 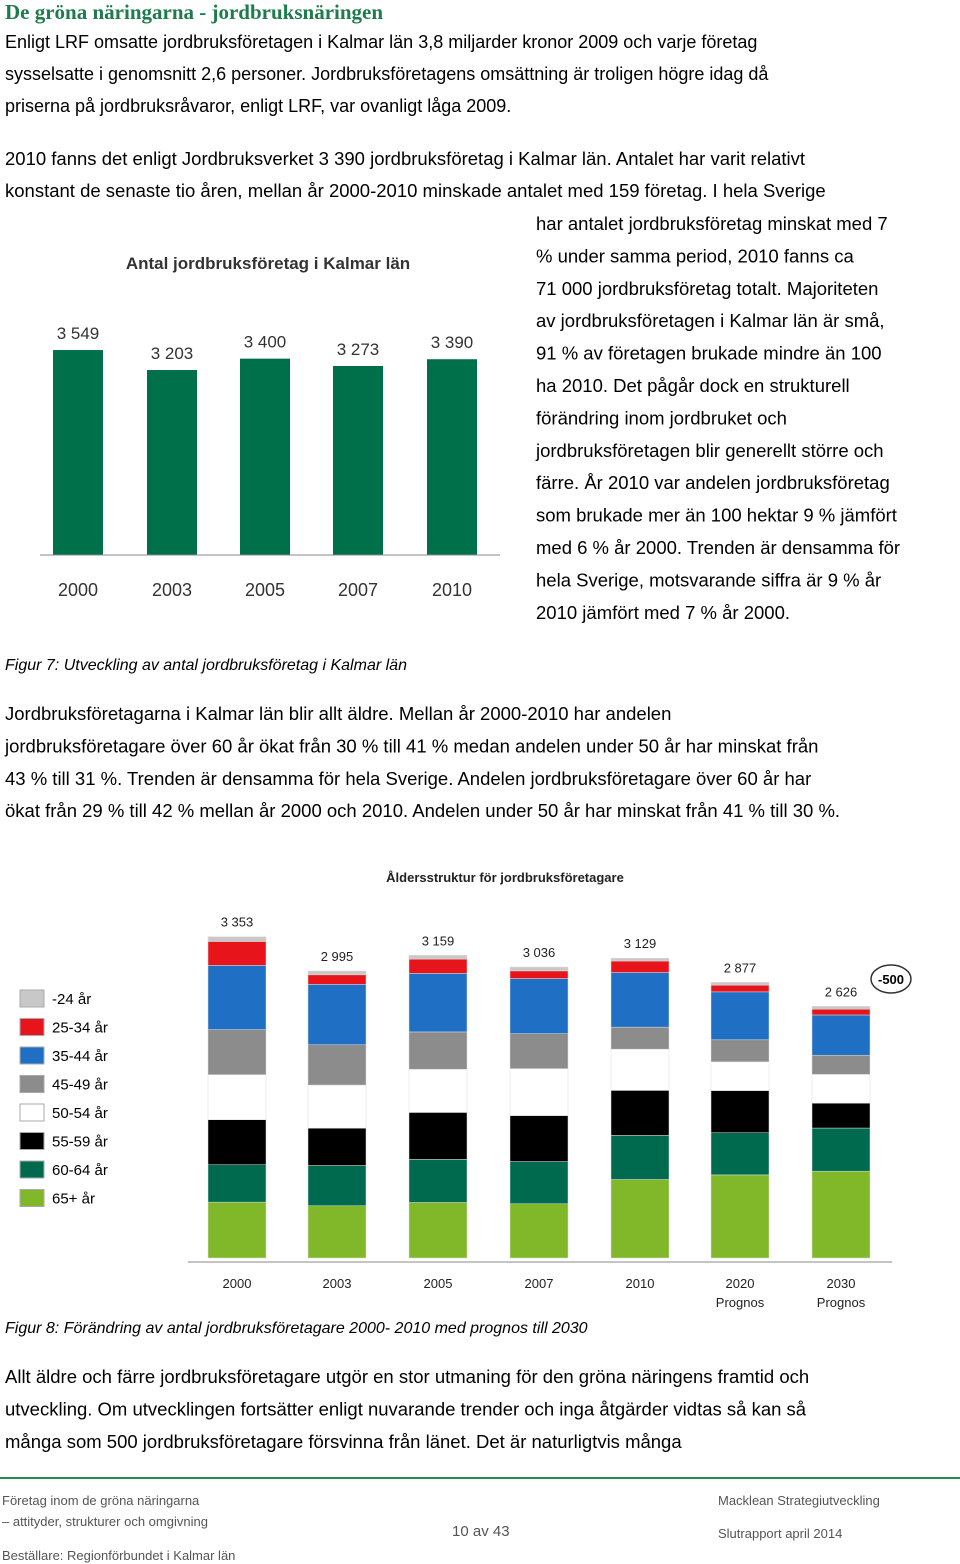 I want to click on legend-label: 50-54 år, so click(x=80, y=1113).